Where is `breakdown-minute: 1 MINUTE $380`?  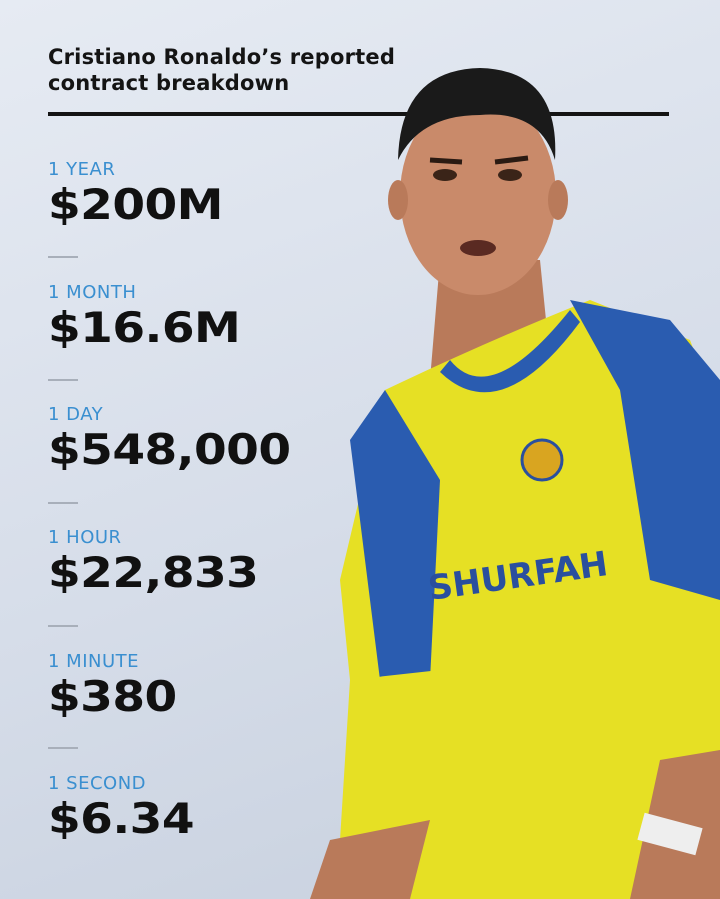
breakdown-minute: 1 MINUTE $380 is located at coordinates (112, 685).